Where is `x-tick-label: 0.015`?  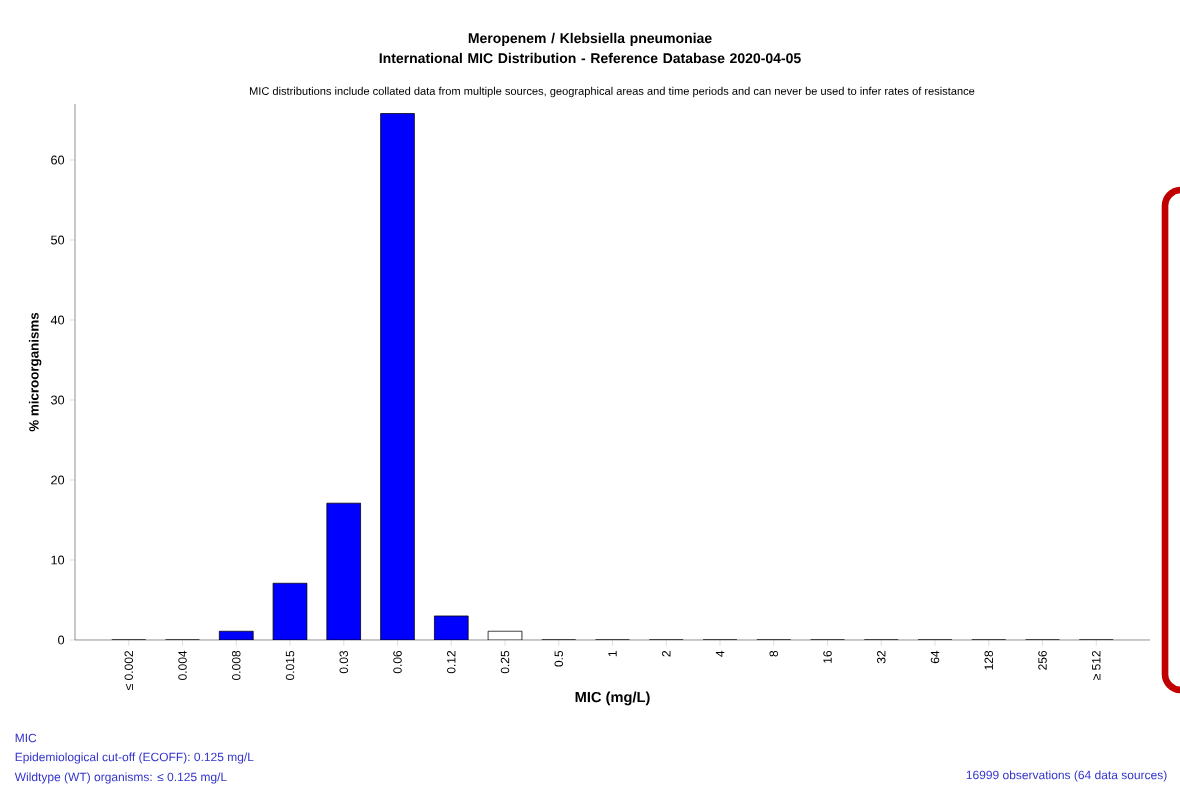
x-tick-label: 0.015 is located at coordinates (290, 665).